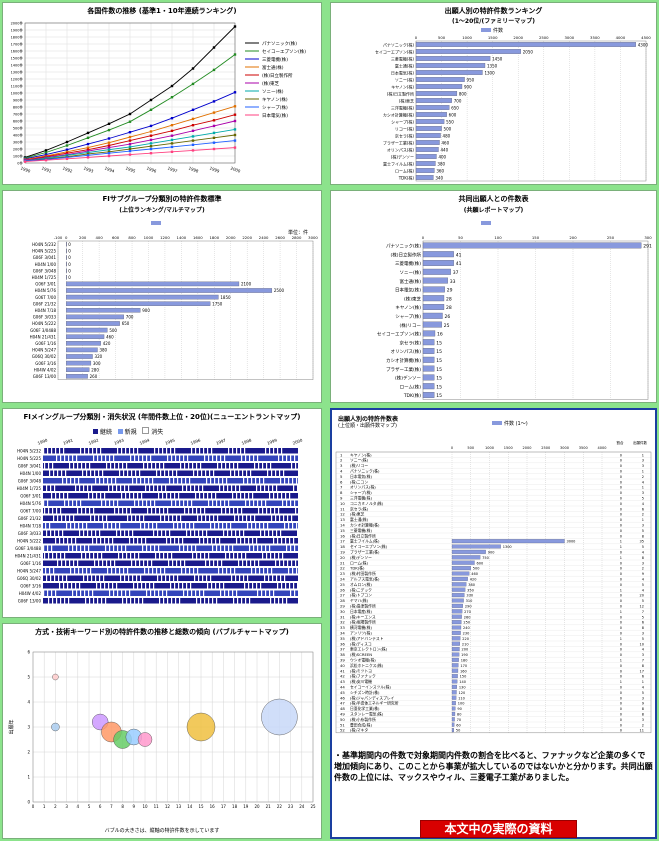 Image resolution: width=659 pixels, height=841 pixels. I want to click on data-label: 290, so click(468, 607).